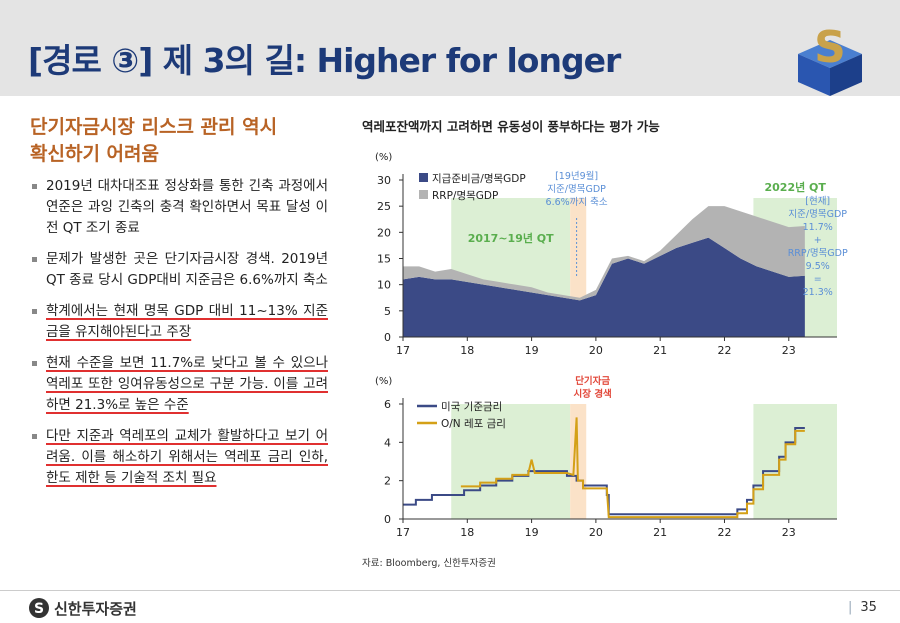  I want to click on legend-label: O/N 레포 금리, so click(473, 424).